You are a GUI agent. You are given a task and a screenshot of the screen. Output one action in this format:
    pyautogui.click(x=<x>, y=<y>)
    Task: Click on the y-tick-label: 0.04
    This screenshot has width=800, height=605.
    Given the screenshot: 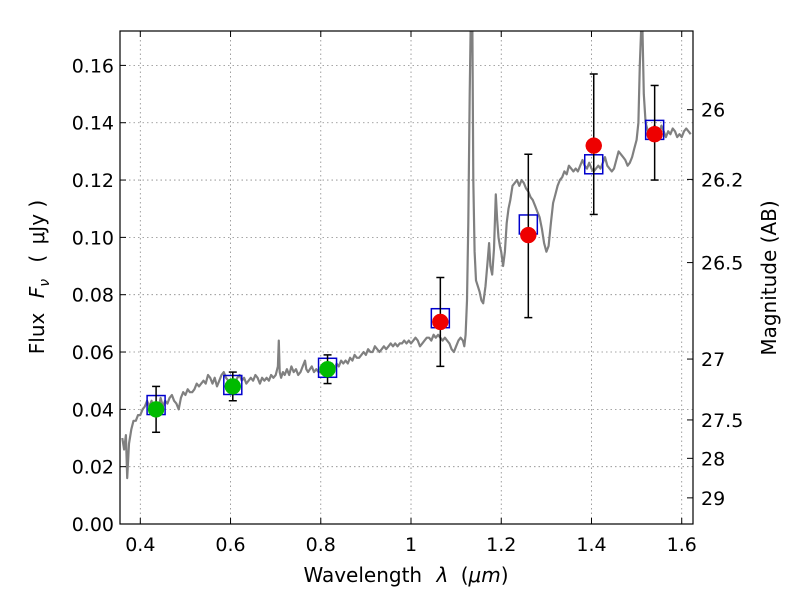 What is the action you would take?
    pyautogui.click(x=93, y=410)
    